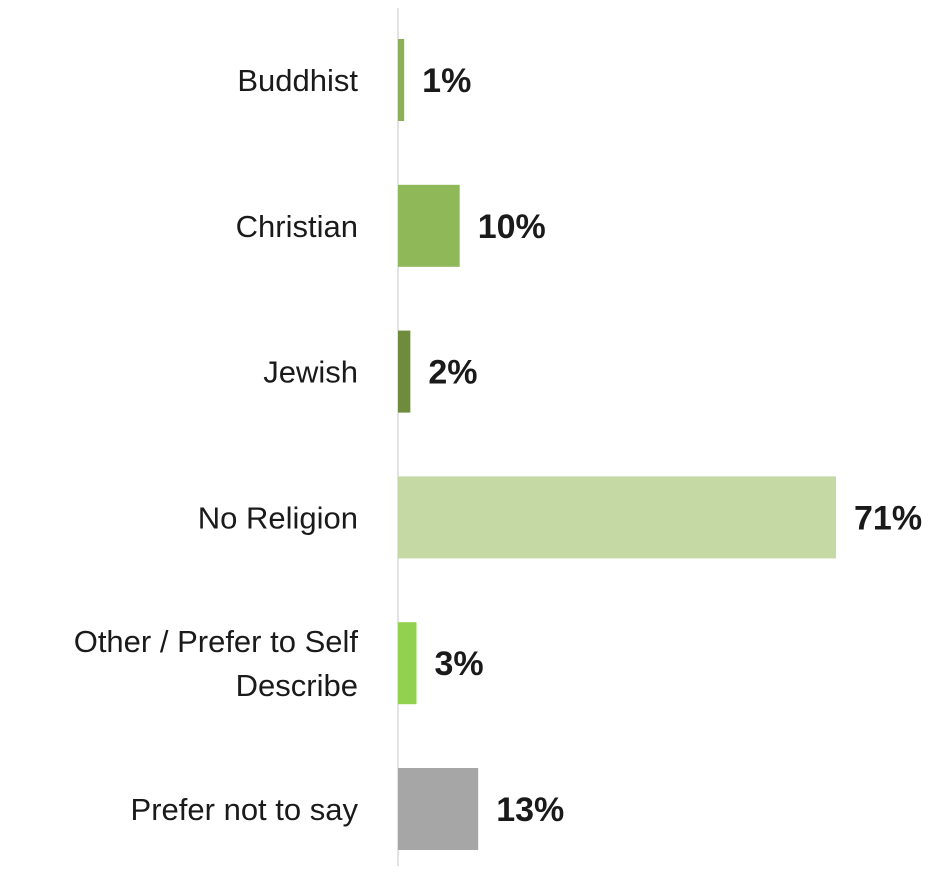 This screenshot has width=941, height=873. Describe the element at coordinates (888, 518) in the screenshot. I see `value-label-no-religion: 71%` at that location.